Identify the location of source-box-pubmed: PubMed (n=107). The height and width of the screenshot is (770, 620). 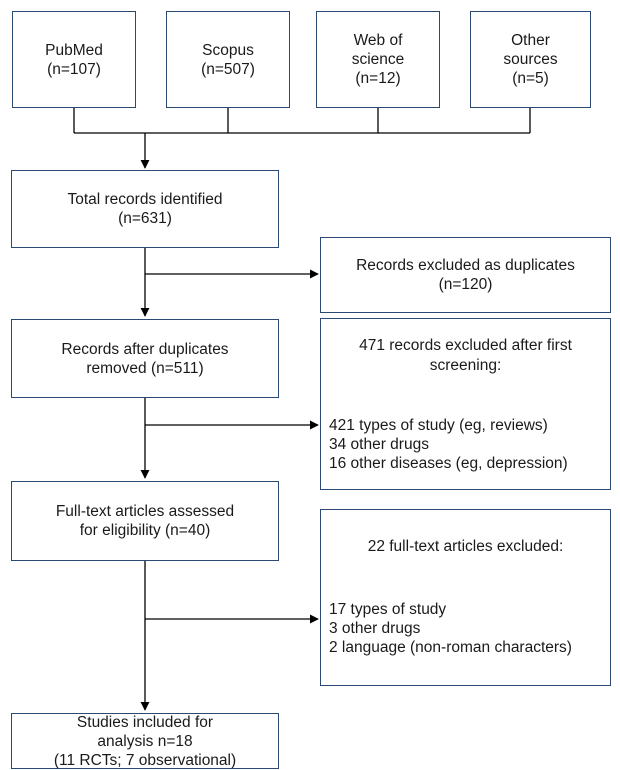
(74, 59).